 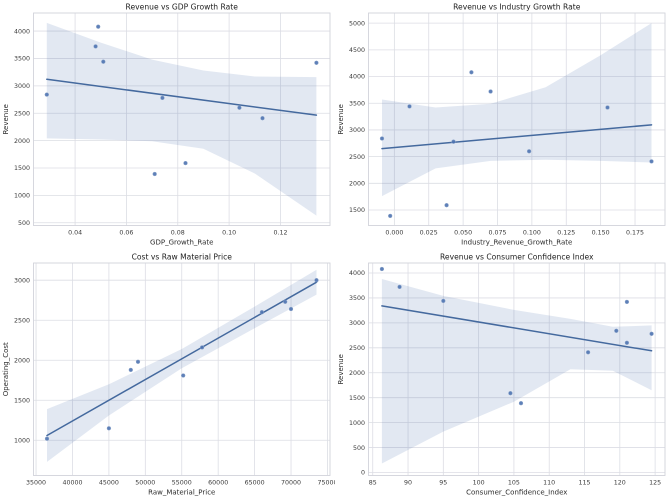 I want to click on y-tick-label: 1500, so click(x=356, y=398).